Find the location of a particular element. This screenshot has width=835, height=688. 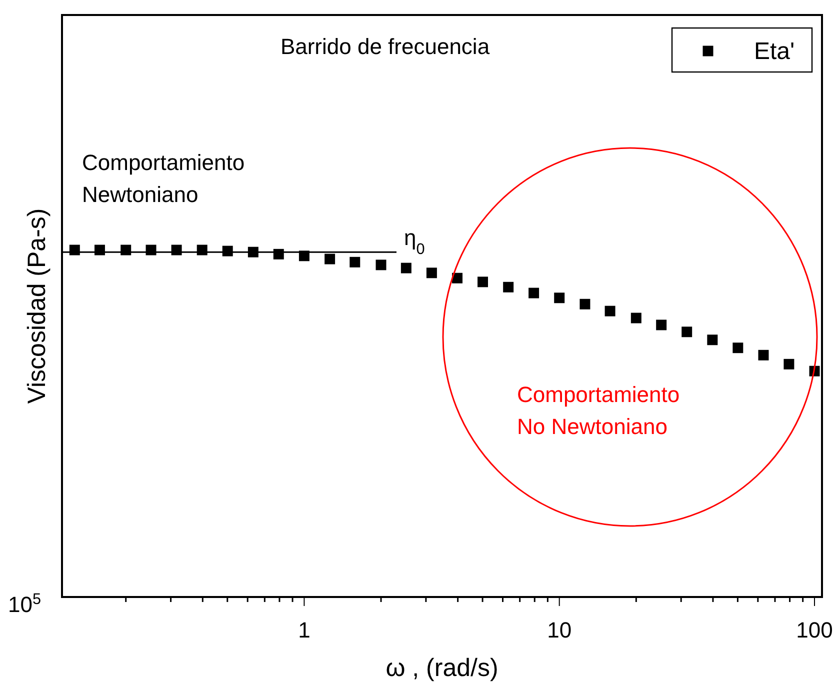

text: Comportamiento Newtoniano is located at coordinates (163, 178).